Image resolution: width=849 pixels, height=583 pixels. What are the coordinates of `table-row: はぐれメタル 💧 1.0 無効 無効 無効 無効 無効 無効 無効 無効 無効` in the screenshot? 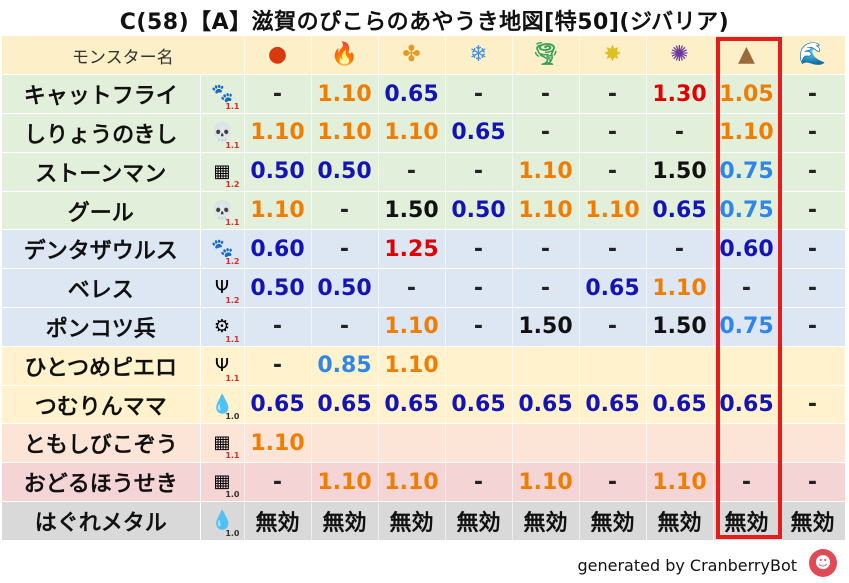 It's located at (424, 521).